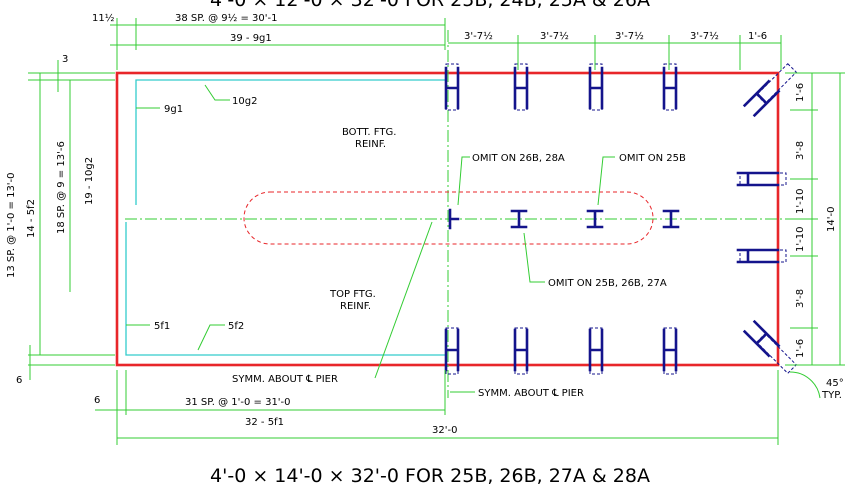 This screenshot has height=498, width=855. Describe the element at coordinates (769, 346) in the screenshot. I see `pile-corner-bottom` at that location.